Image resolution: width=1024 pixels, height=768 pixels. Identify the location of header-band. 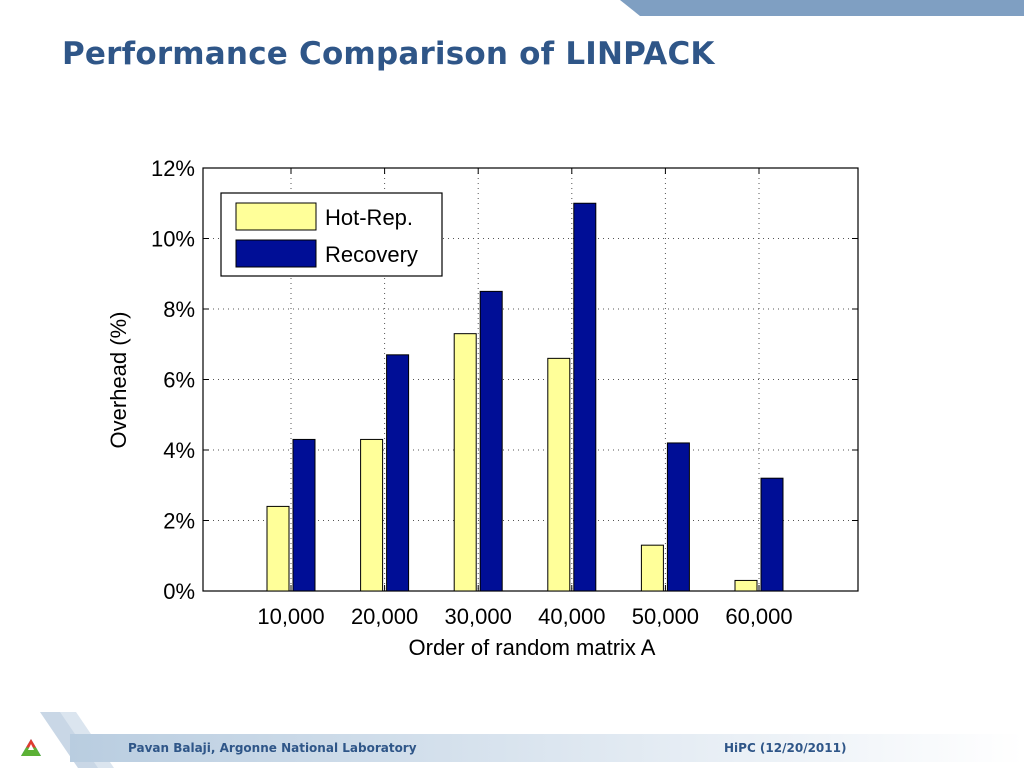
(822, 8).